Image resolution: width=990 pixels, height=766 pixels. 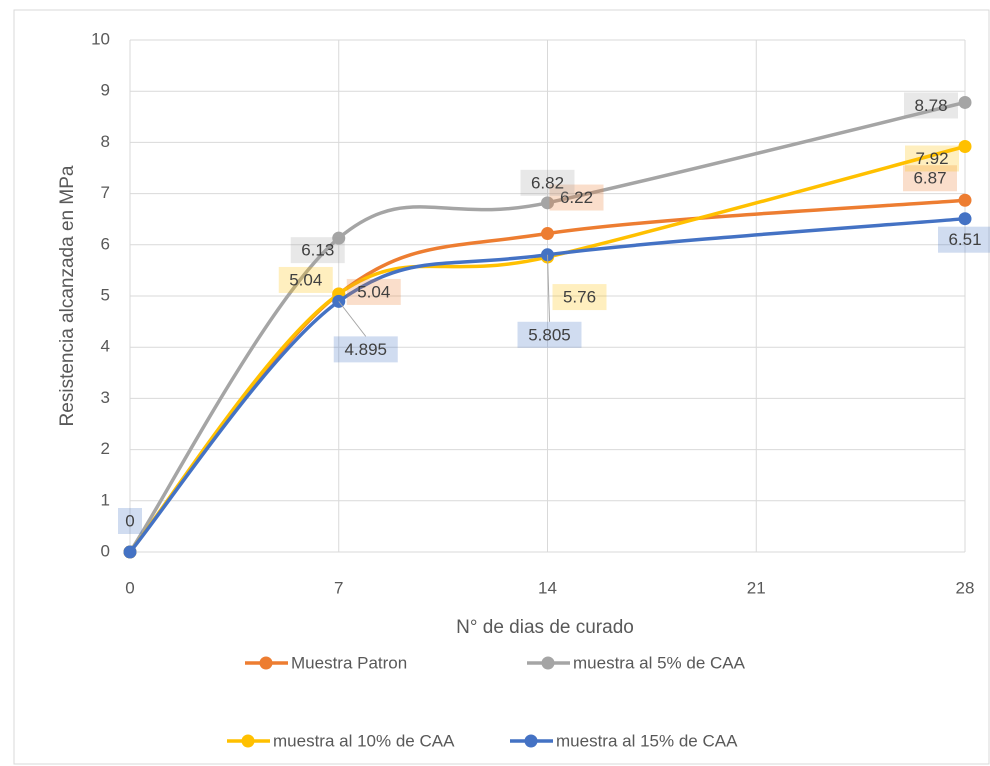 I want to click on legend-label: muestra al 10% de CAA, so click(x=364, y=740).